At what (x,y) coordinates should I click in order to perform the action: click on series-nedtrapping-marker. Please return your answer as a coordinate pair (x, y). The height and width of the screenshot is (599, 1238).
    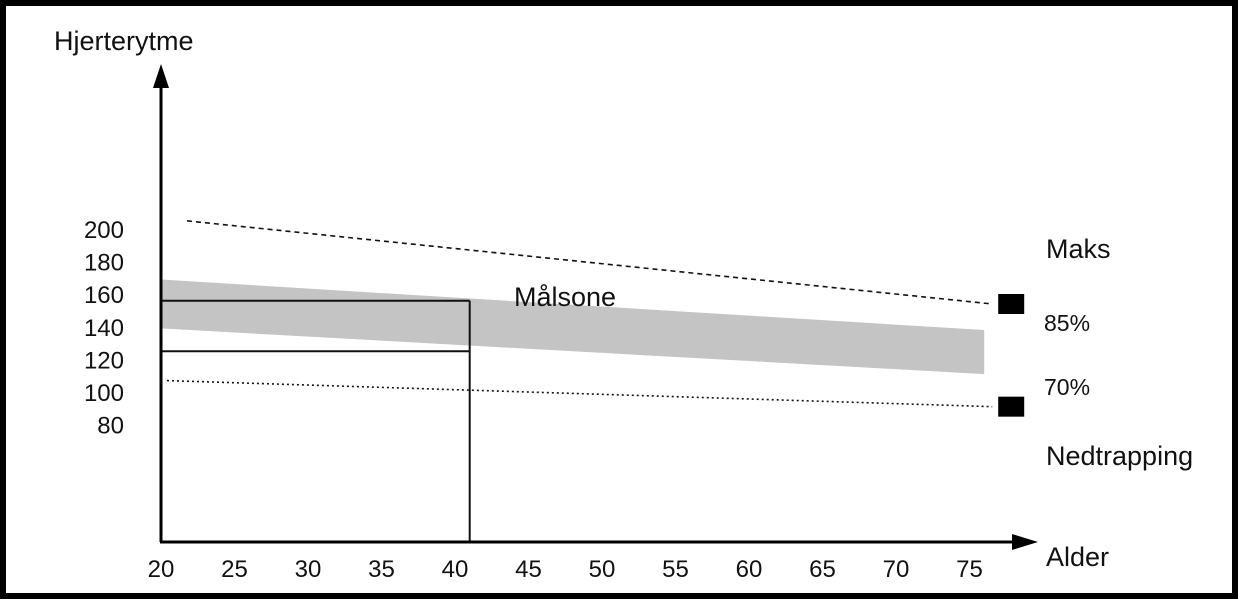
    Looking at the image, I should click on (1011, 406).